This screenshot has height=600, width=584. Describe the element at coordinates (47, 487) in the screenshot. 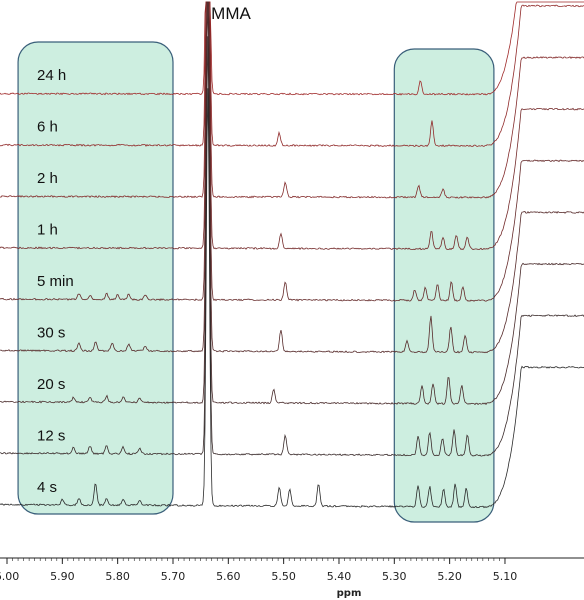

I see `trace-label: 4 s` at that location.